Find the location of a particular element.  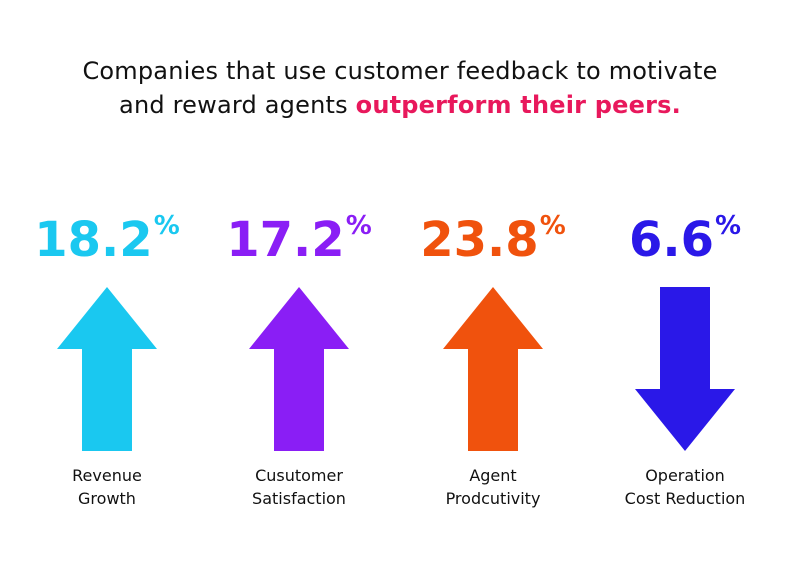

stat-label: Operation Cost Reduction is located at coordinates (685, 487).